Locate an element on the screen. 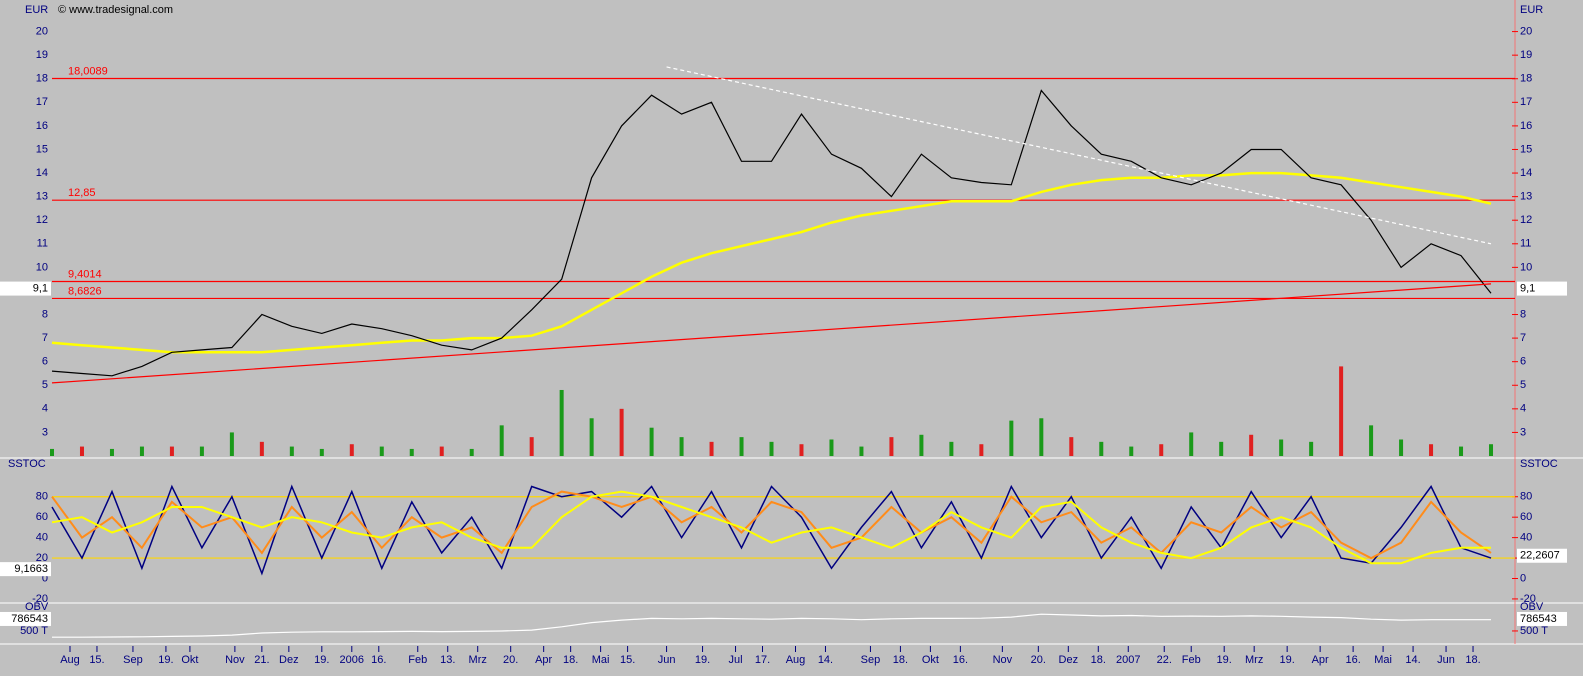 The image size is (1583, 676). y-tick-label: -20 is located at coordinates (40, 599).